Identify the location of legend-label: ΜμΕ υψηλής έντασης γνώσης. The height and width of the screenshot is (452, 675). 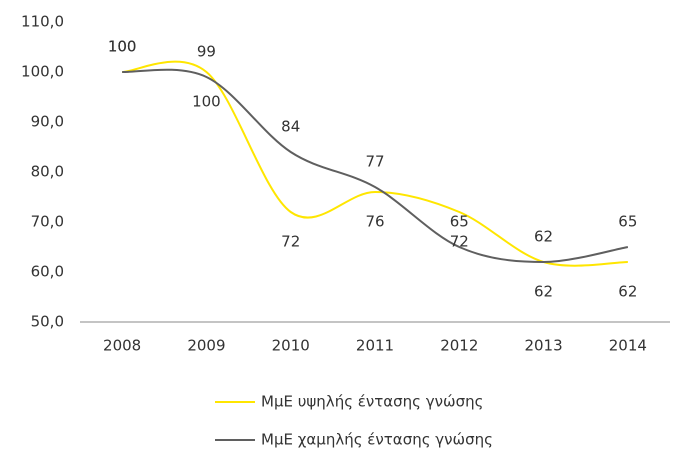
(372, 402).